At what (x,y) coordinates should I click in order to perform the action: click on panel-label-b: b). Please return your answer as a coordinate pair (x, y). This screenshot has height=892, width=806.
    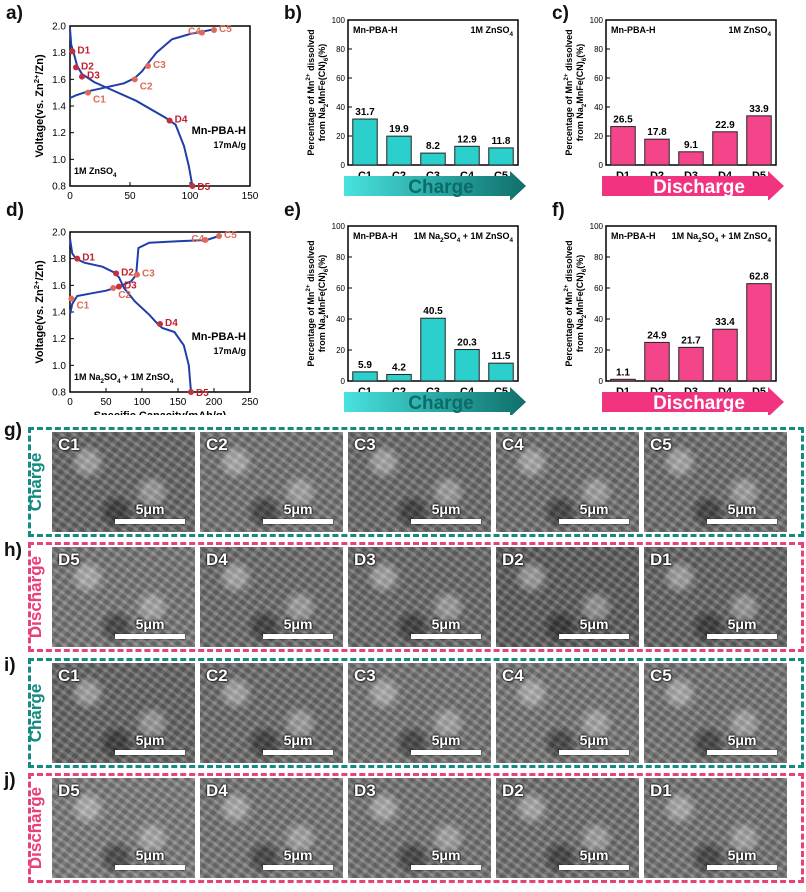
    Looking at the image, I should click on (293, 13).